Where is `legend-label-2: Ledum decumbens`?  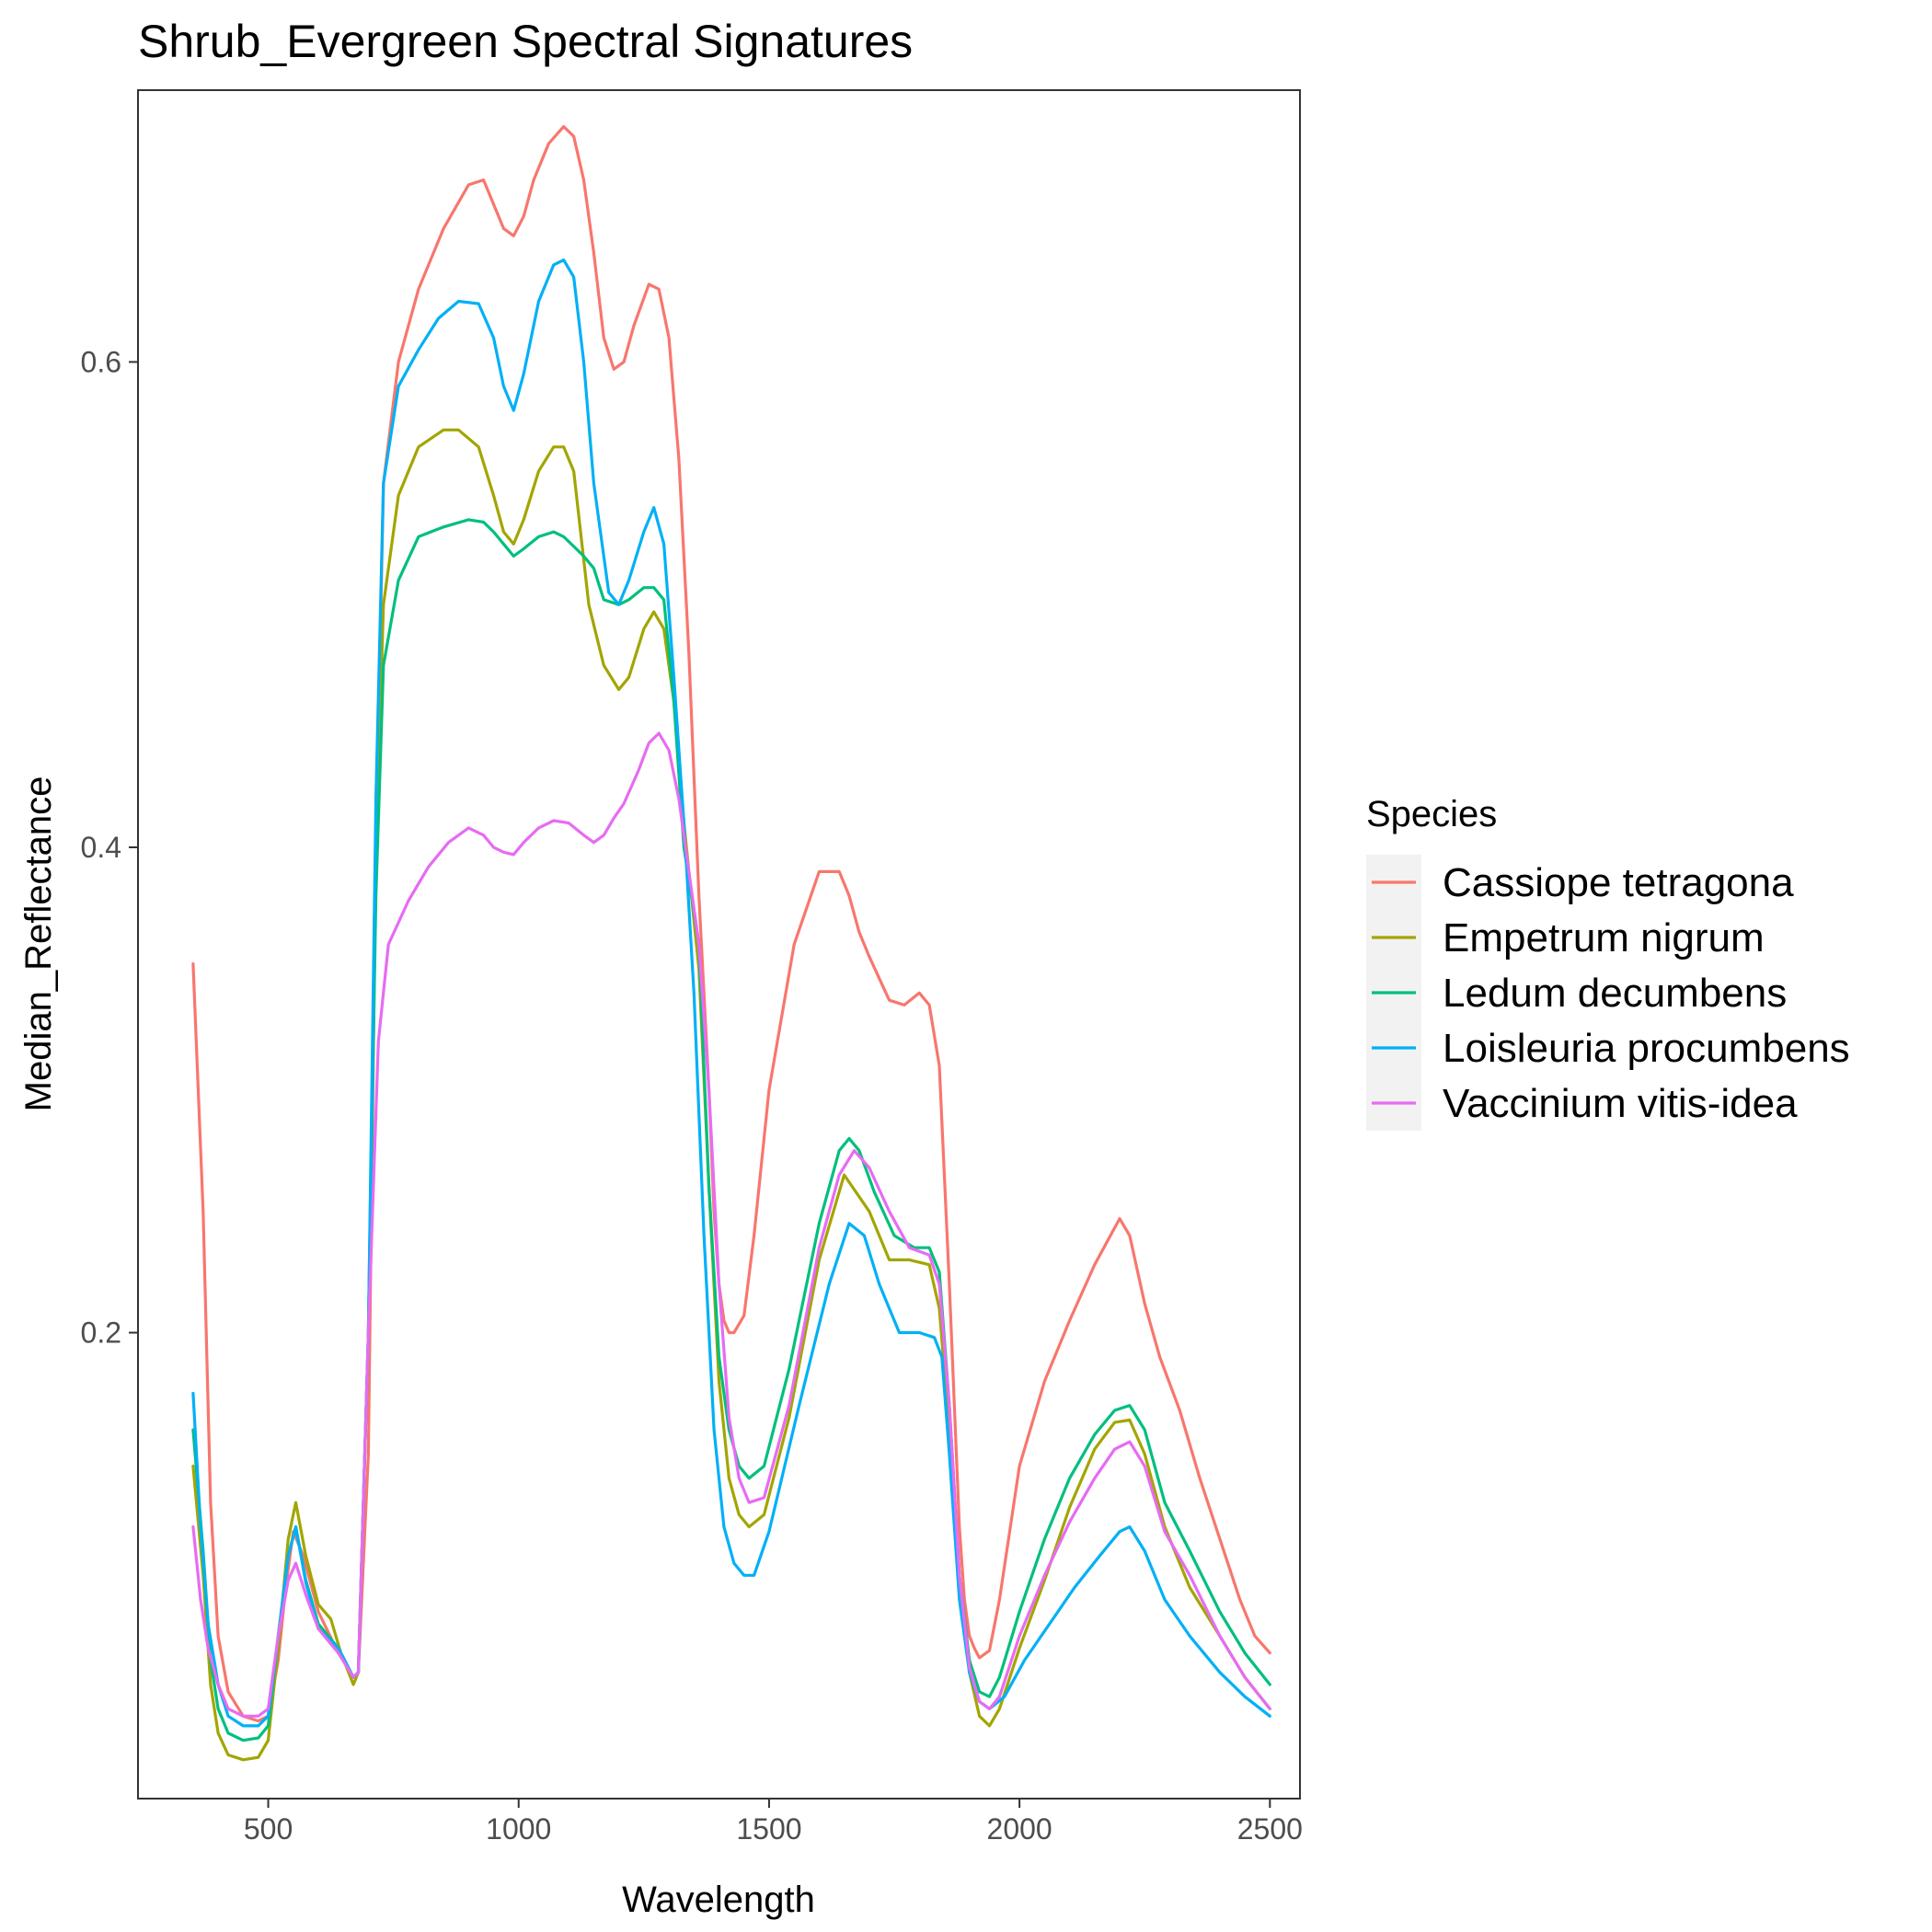
legend-label-2: Ledum decumbens is located at coordinates (1615, 993).